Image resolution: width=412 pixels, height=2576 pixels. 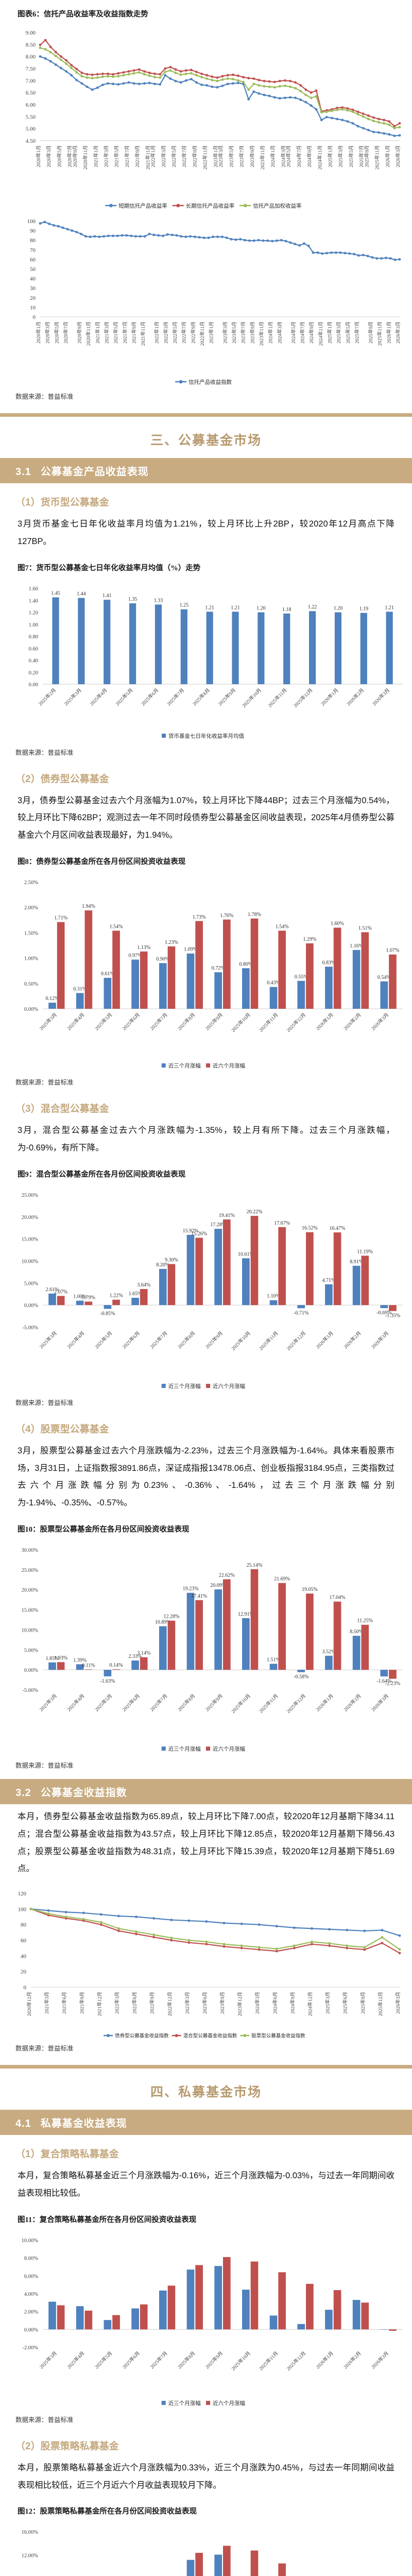 What do you see at coordinates (166, 332) in the screenshot?
I see `svg-text: 2022年3月` at bounding box center [166, 332].